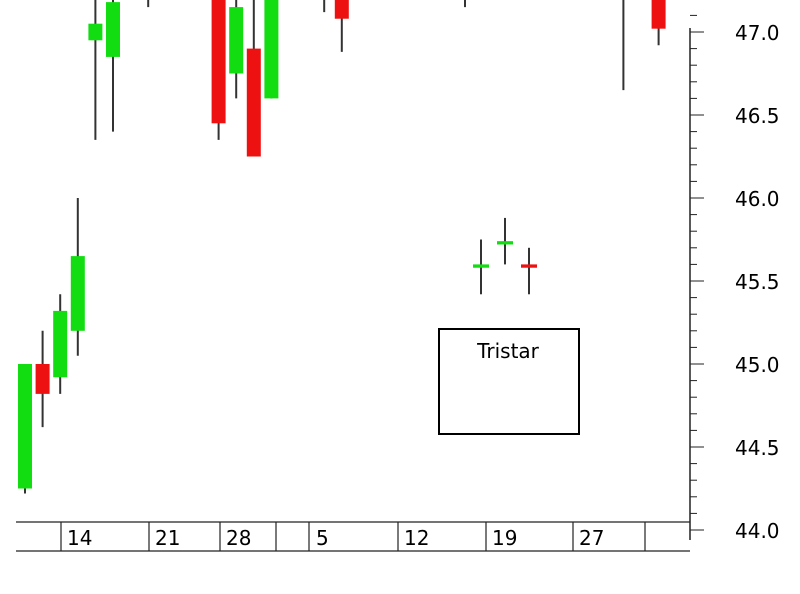  Describe the element at coordinates (508, 351) in the screenshot. I see `legend-title: Tristar` at that location.